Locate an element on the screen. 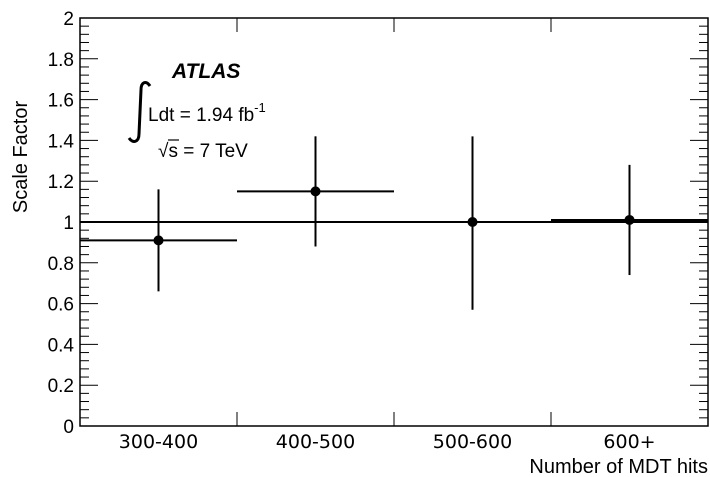  y-tick-label: 1.6 is located at coordinates (61, 101).